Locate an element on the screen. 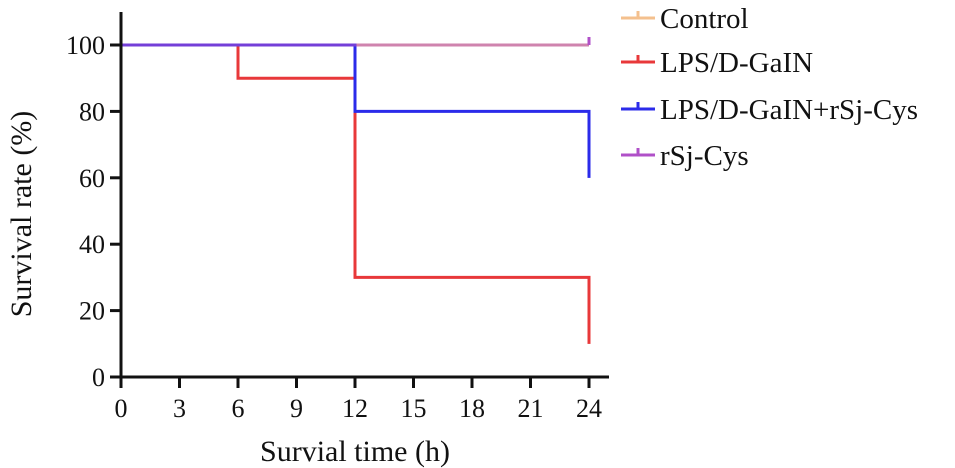 The width and height of the screenshot is (955, 468). x-tick-label: 9 is located at coordinates (296, 408).